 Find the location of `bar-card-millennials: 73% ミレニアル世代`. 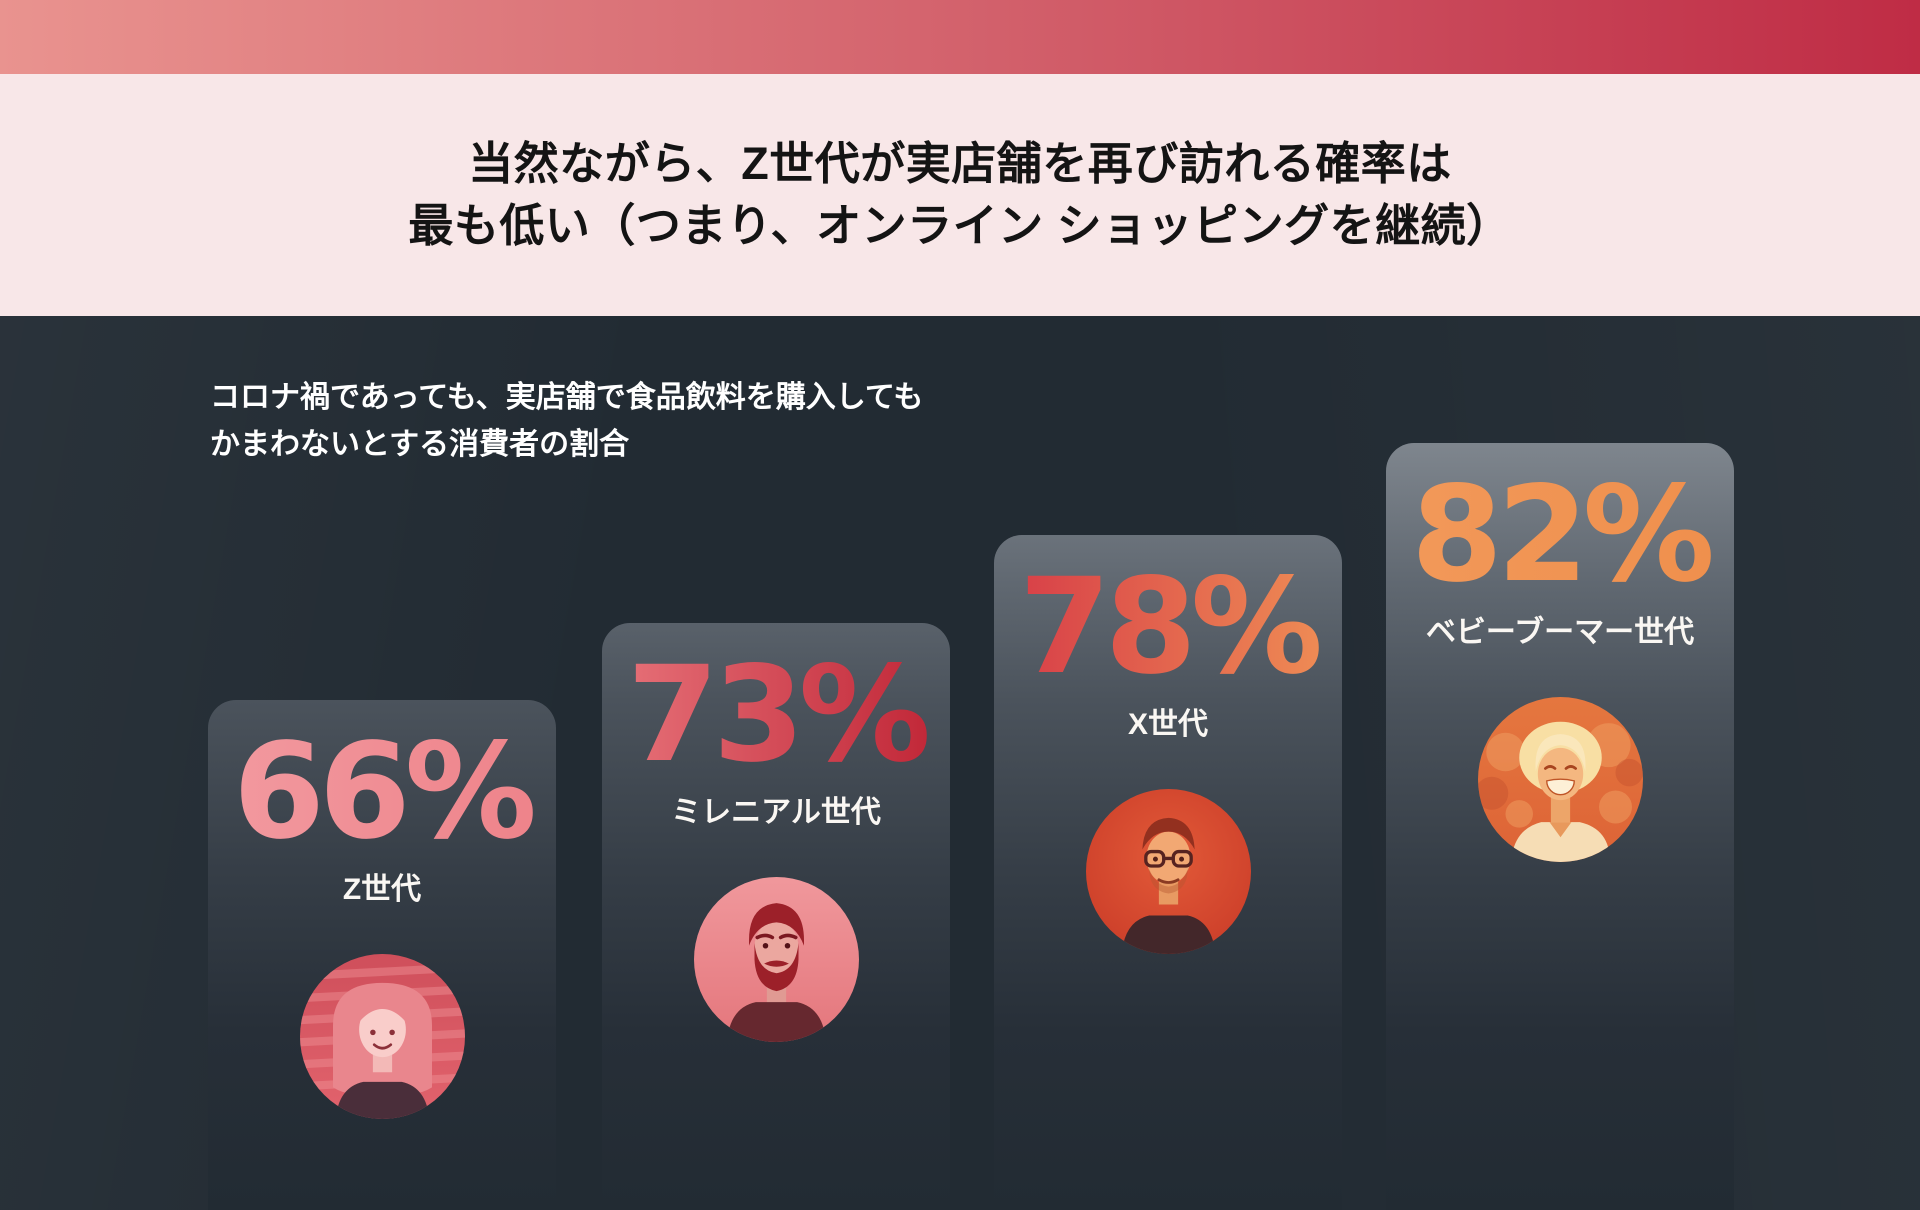

bar-card-millennials: 73% ミレニアル世代 is located at coordinates (776, 916).